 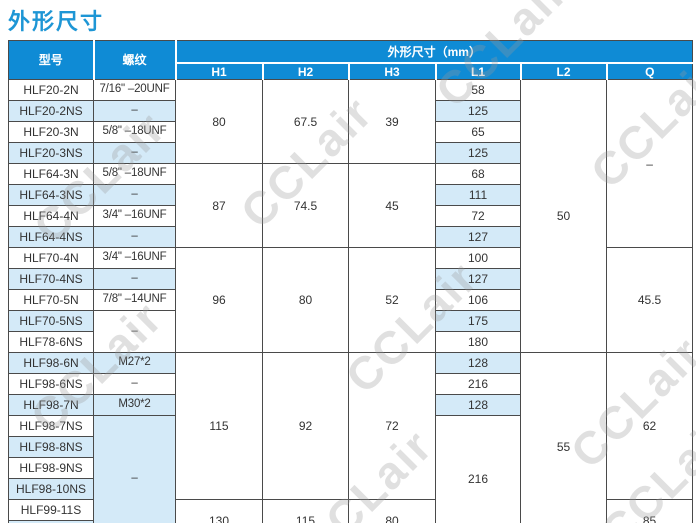 I want to click on col-header-h1: H1, so click(x=219, y=71).